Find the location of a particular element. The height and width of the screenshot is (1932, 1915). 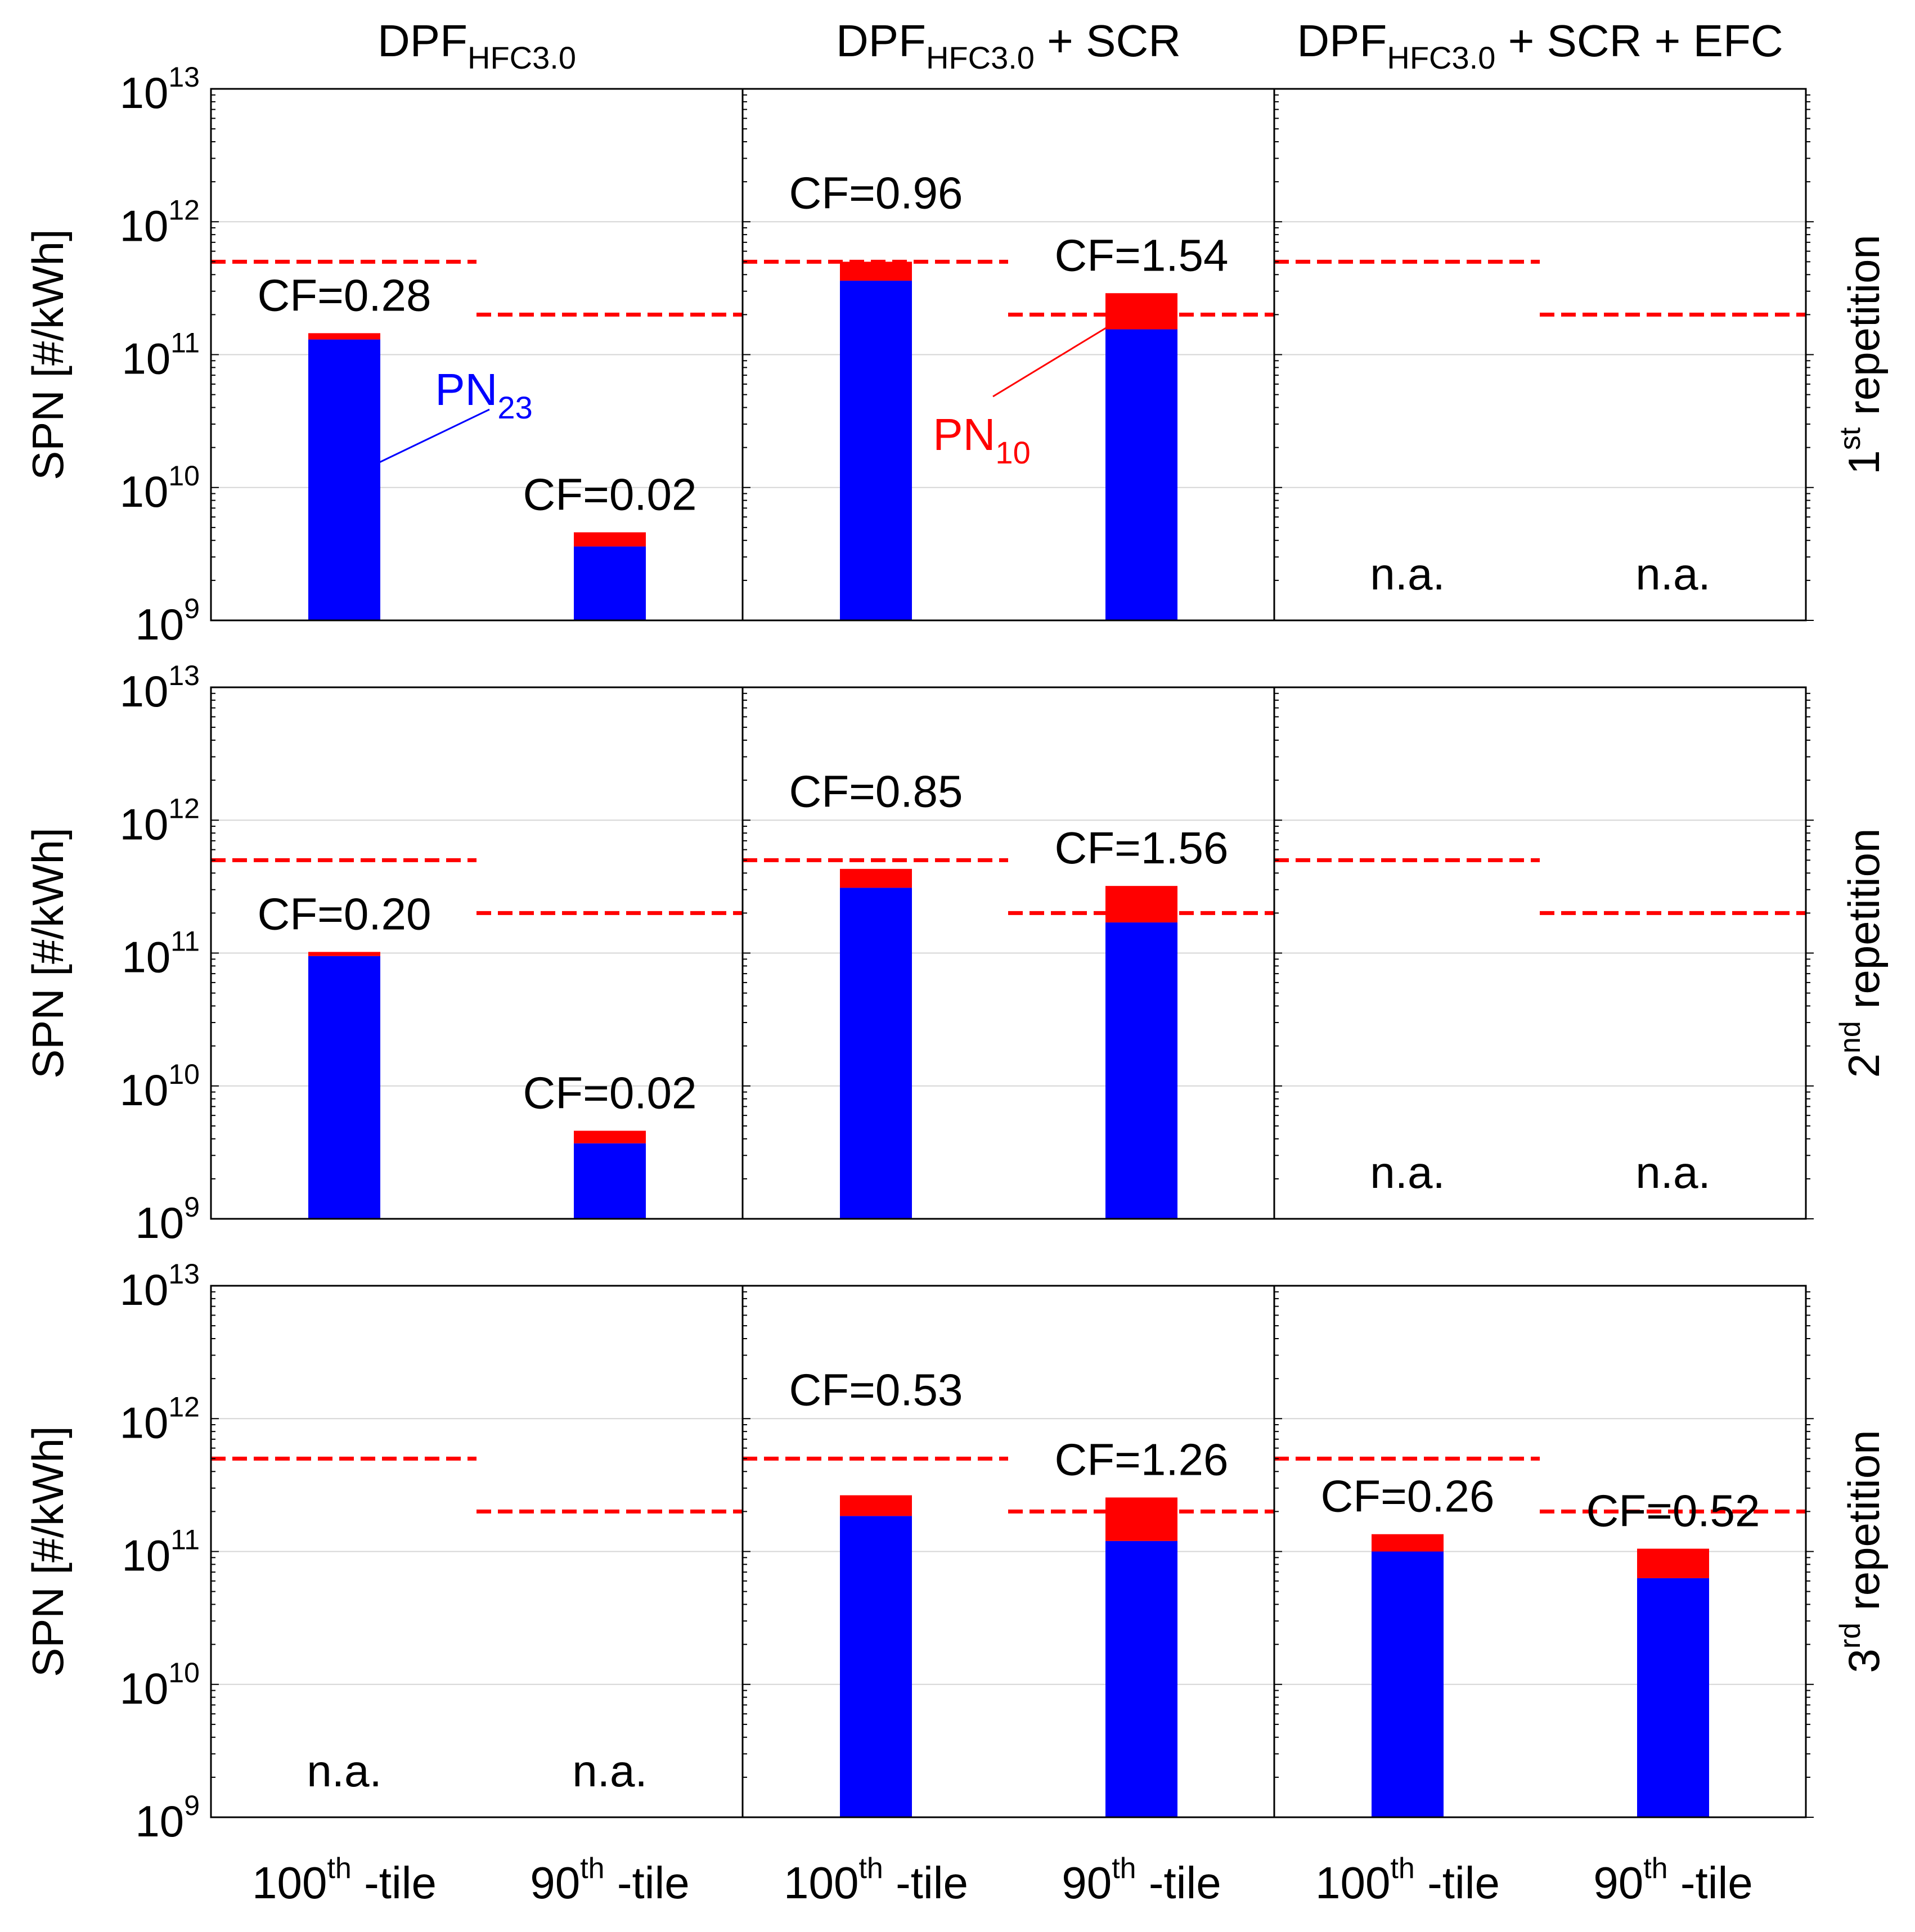

column-header: DPFHFC3.0 + SCR is located at coordinates (1009, 45).